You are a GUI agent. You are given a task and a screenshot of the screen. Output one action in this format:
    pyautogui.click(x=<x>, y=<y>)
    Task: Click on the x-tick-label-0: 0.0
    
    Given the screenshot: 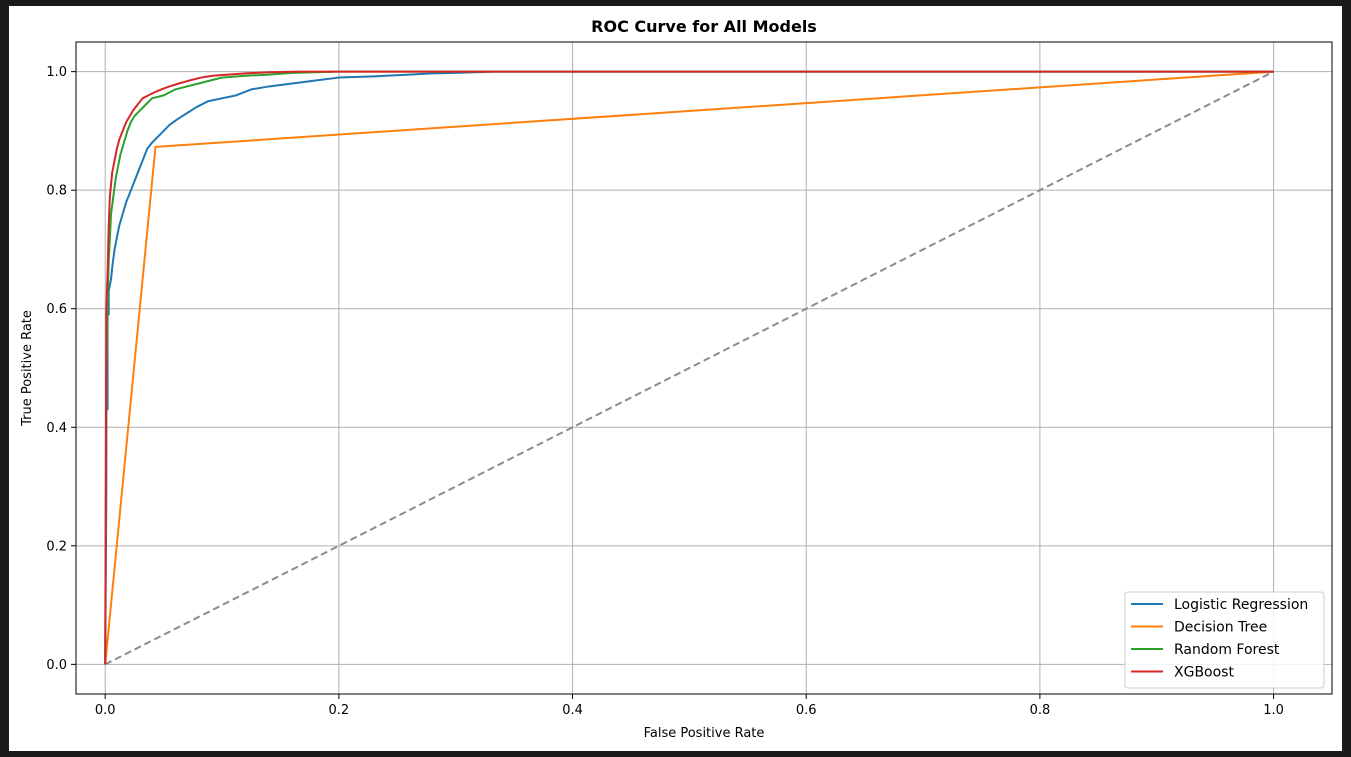 What is the action you would take?
    pyautogui.click(x=105, y=710)
    